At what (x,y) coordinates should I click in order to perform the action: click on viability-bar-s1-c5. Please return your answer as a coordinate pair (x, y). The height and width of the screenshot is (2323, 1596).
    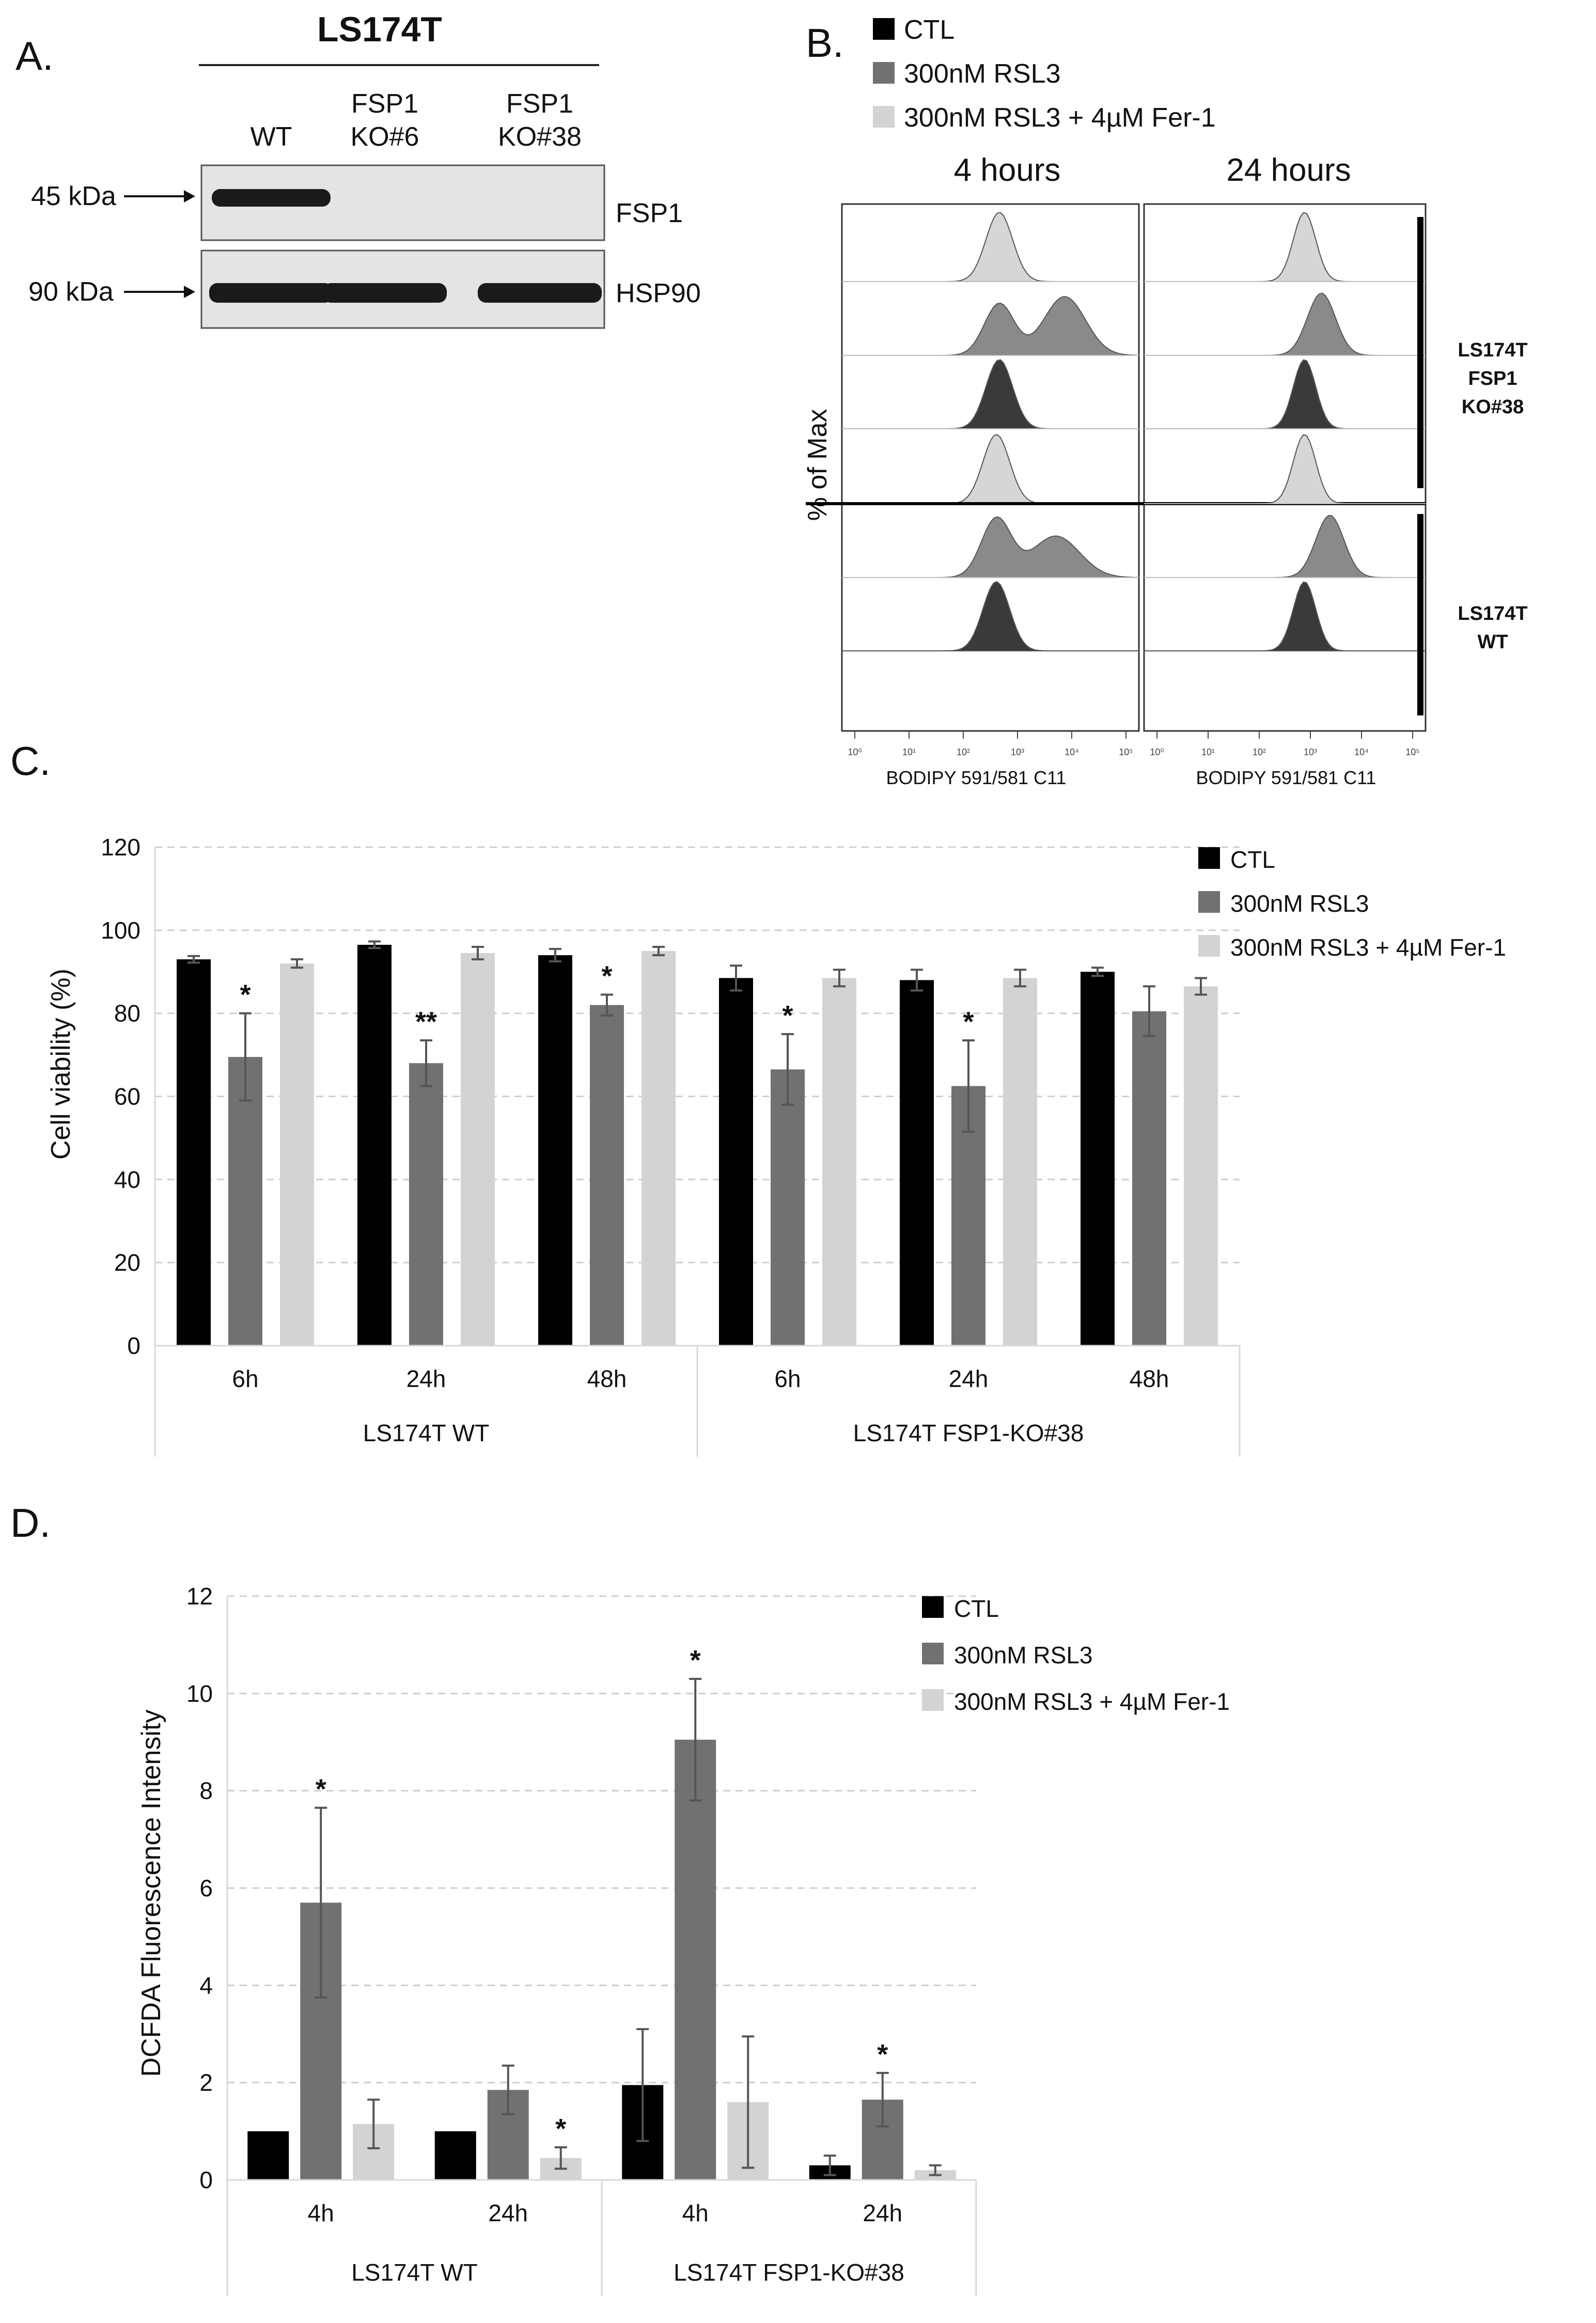
    Looking at the image, I should click on (1149, 1178).